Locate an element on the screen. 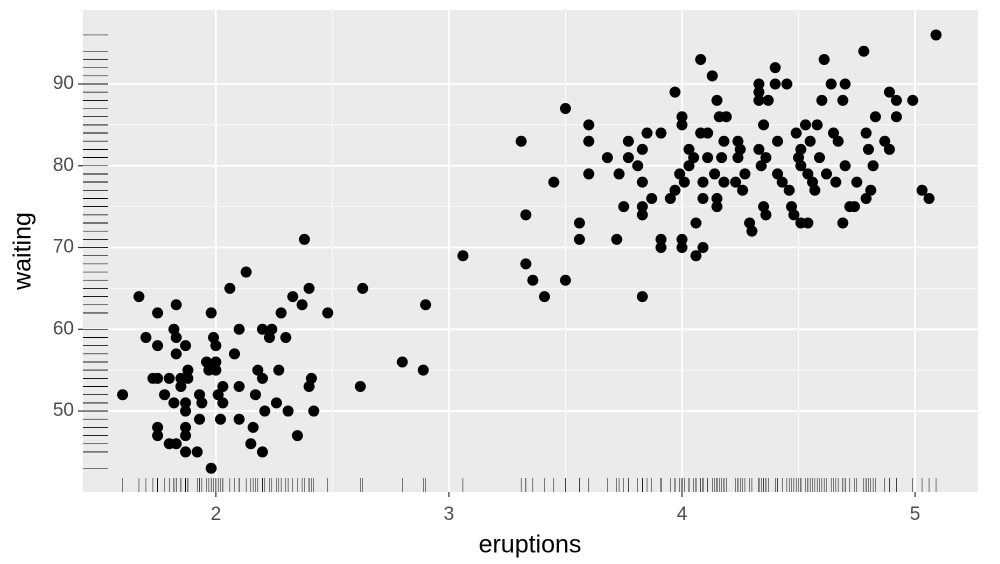 The image size is (1000, 564). y-tick-label: 60 is located at coordinates (63, 328).